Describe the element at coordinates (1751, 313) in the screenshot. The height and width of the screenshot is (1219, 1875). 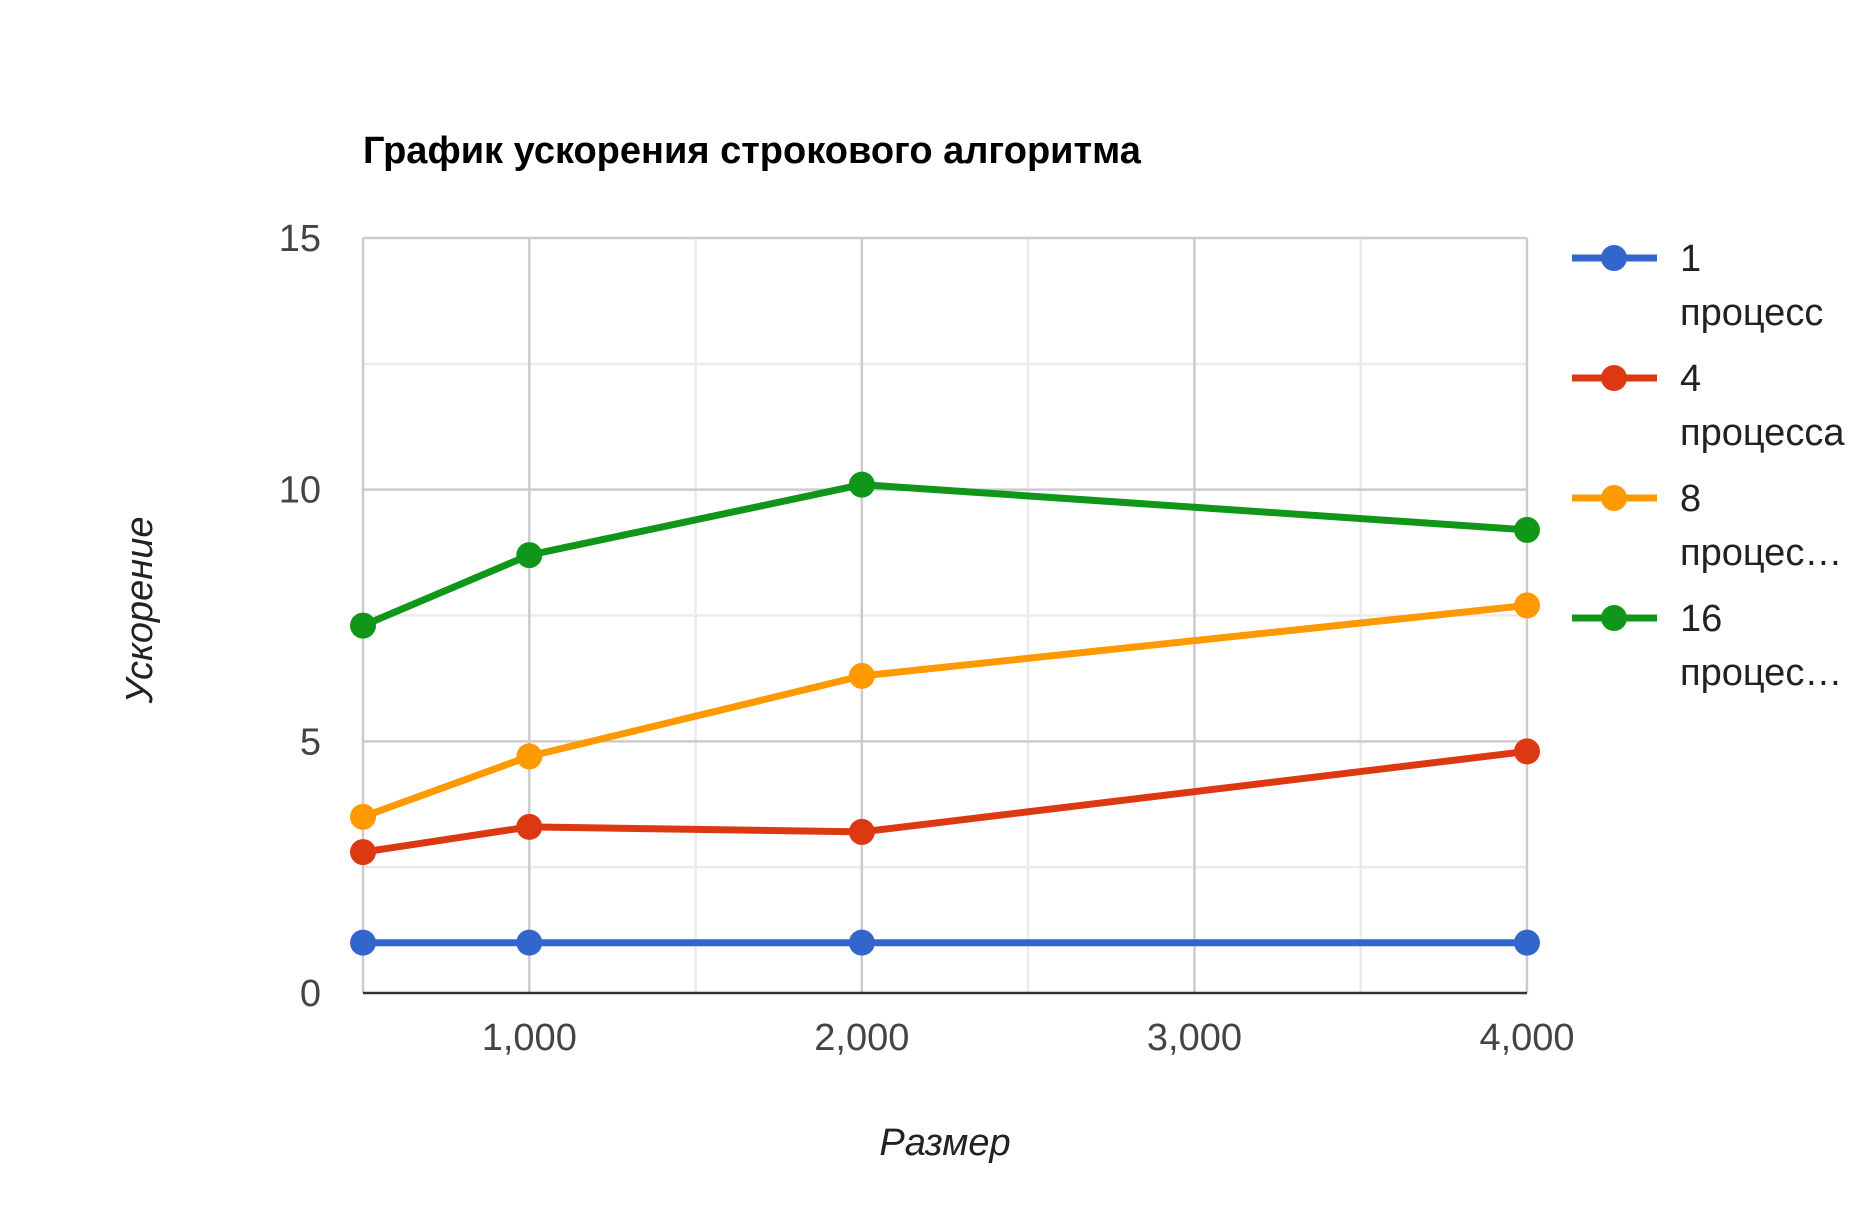
I see `legend-label-line: процесс` at that location.